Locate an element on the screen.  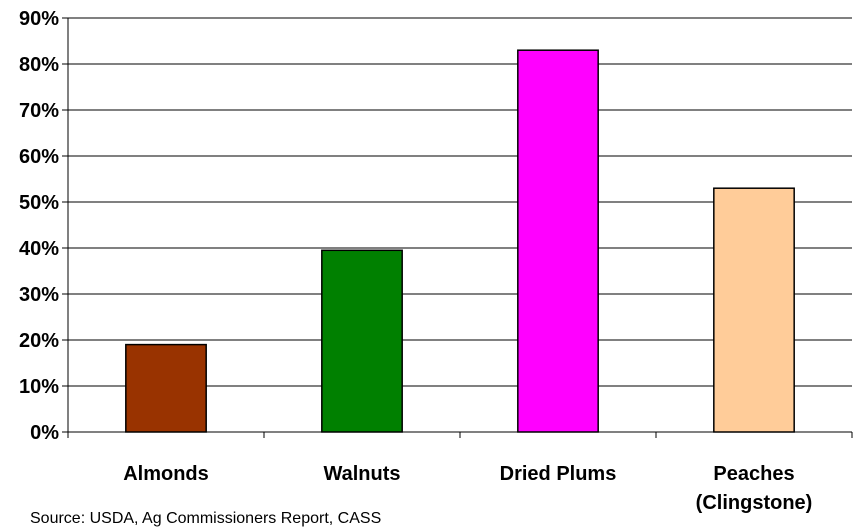
y-tick-label: 40% is located at coordinates (39, 249).